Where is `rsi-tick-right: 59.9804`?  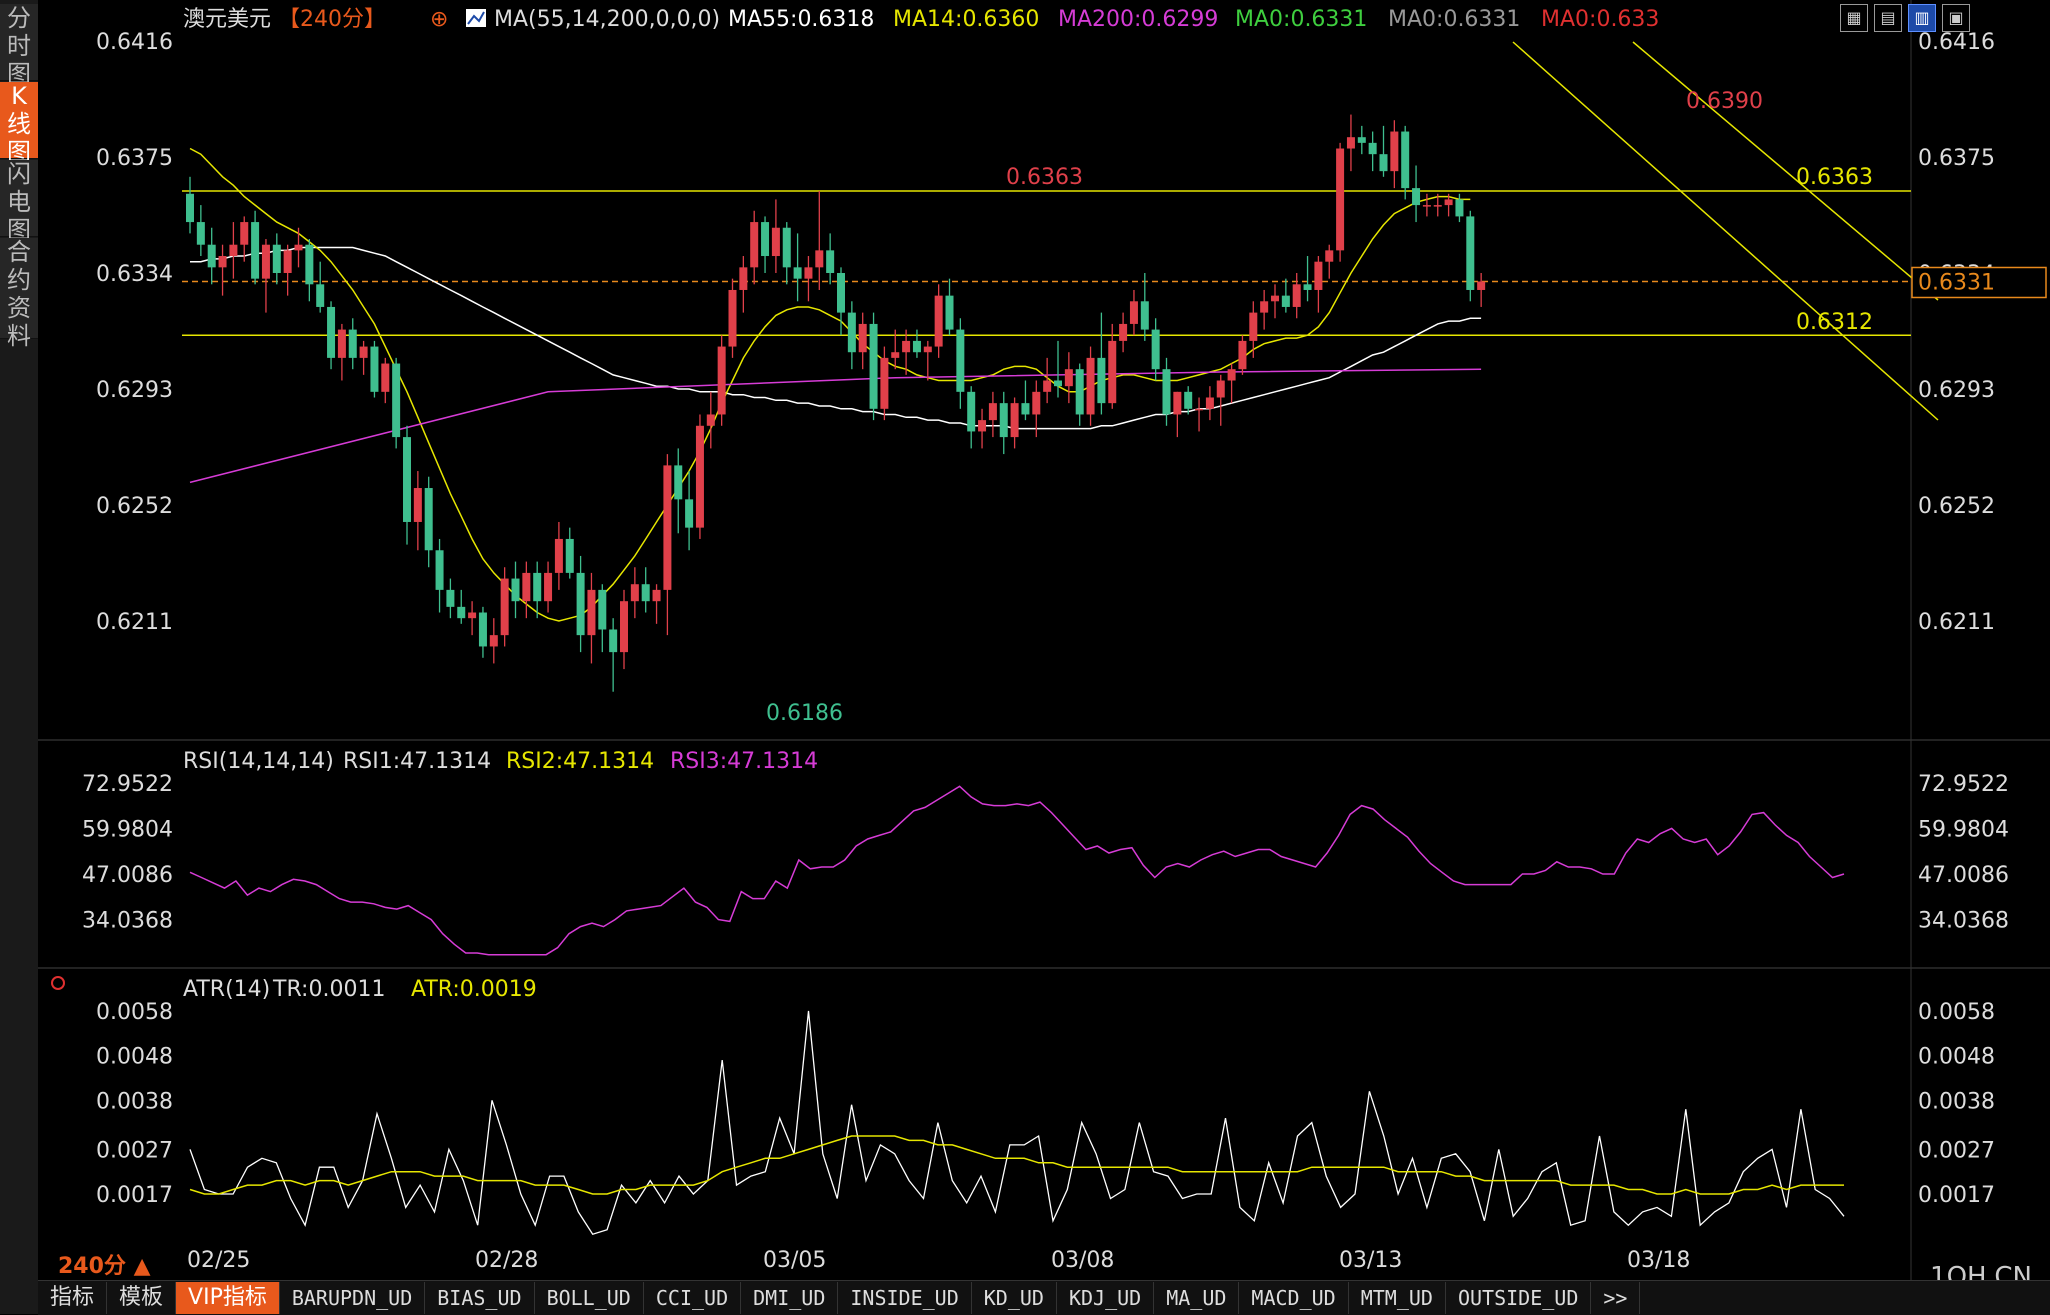
rsi-tick-right: 59.9804 is located at coordinates (1963, 830).